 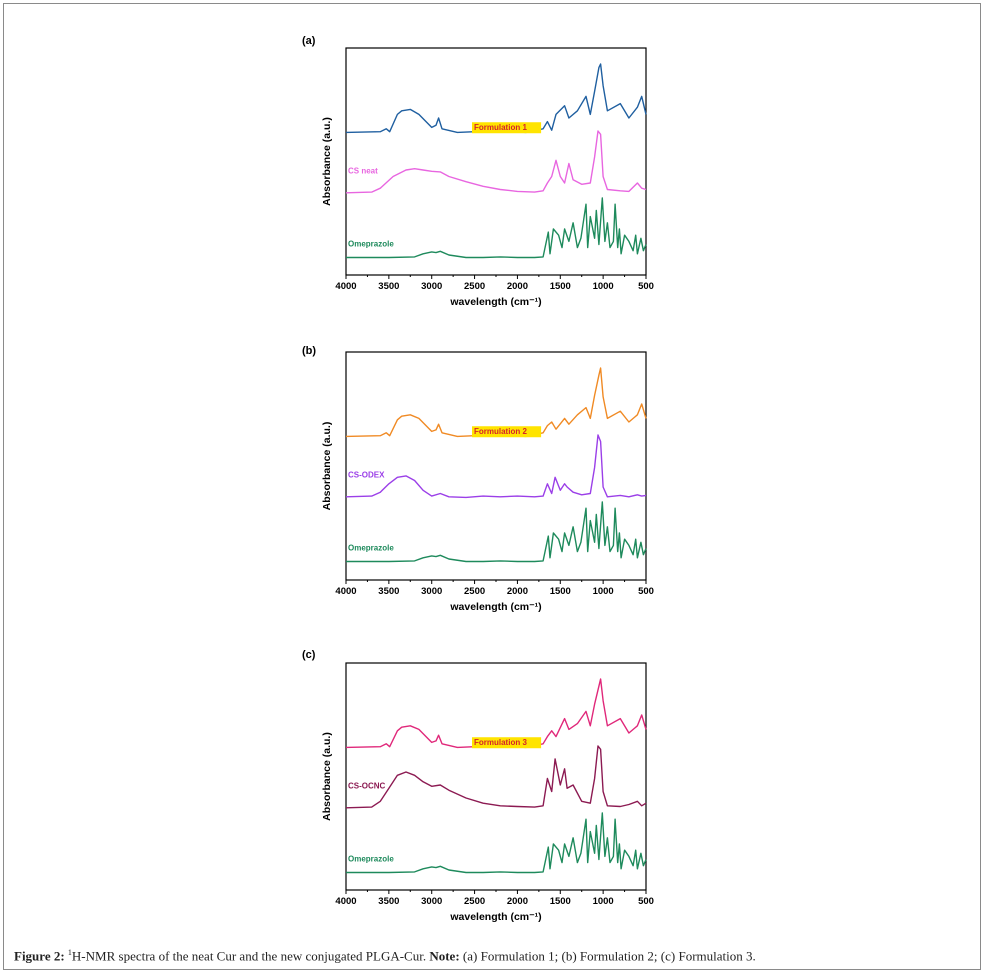 What do you see at coordinates (500, 127) in the screenshot?
I see `series-label: Formulation 1` at bounding box center [500, 127].